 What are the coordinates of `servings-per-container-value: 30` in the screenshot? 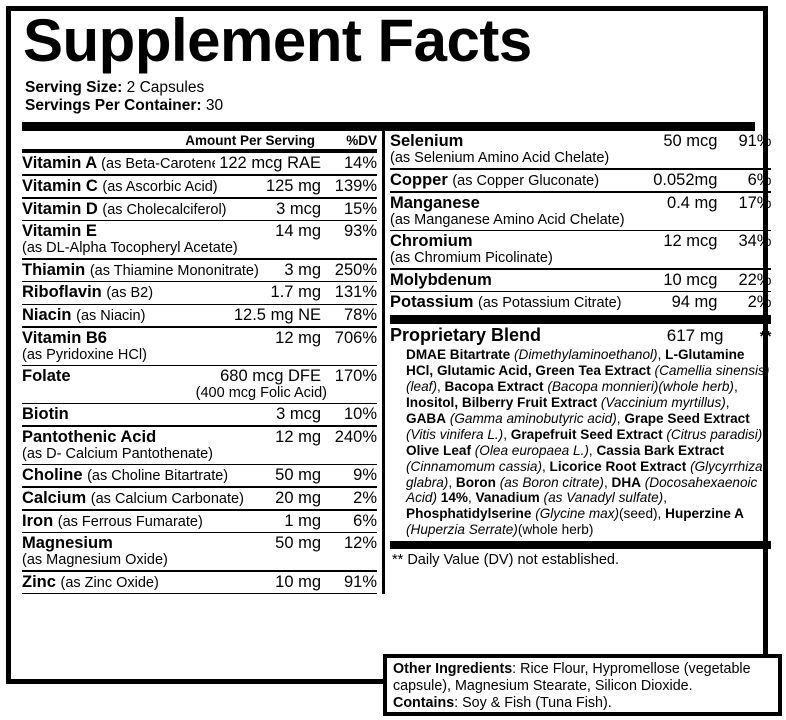 It's located at (214, 106).